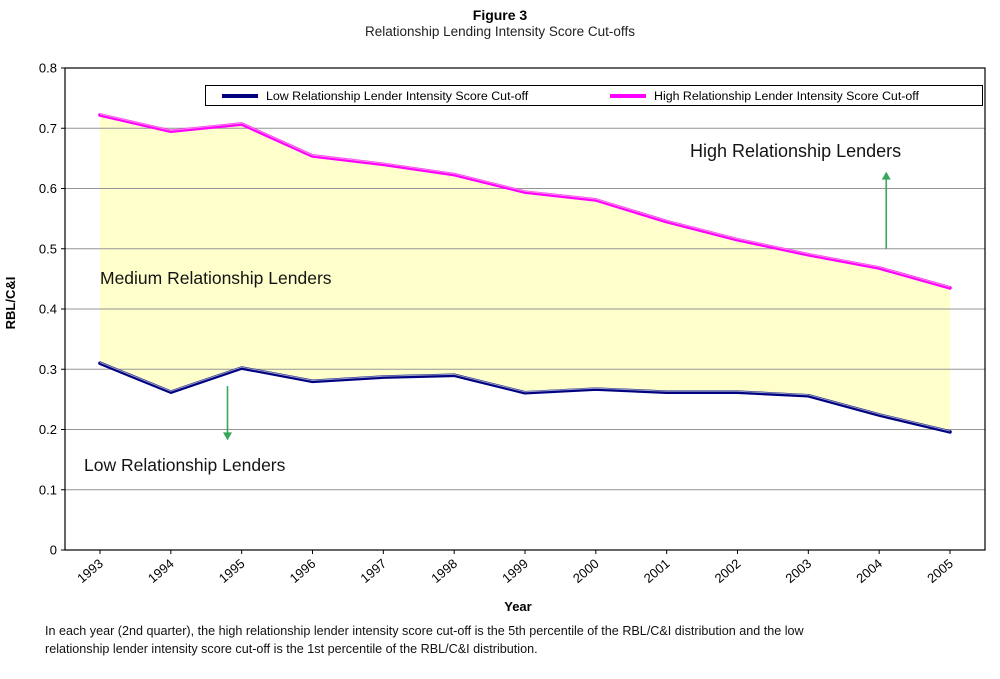  What do you see at coordinates (303, 571) in the screenshot?
I see `x-tick-label: 1996` at bounding box center [303, 571].